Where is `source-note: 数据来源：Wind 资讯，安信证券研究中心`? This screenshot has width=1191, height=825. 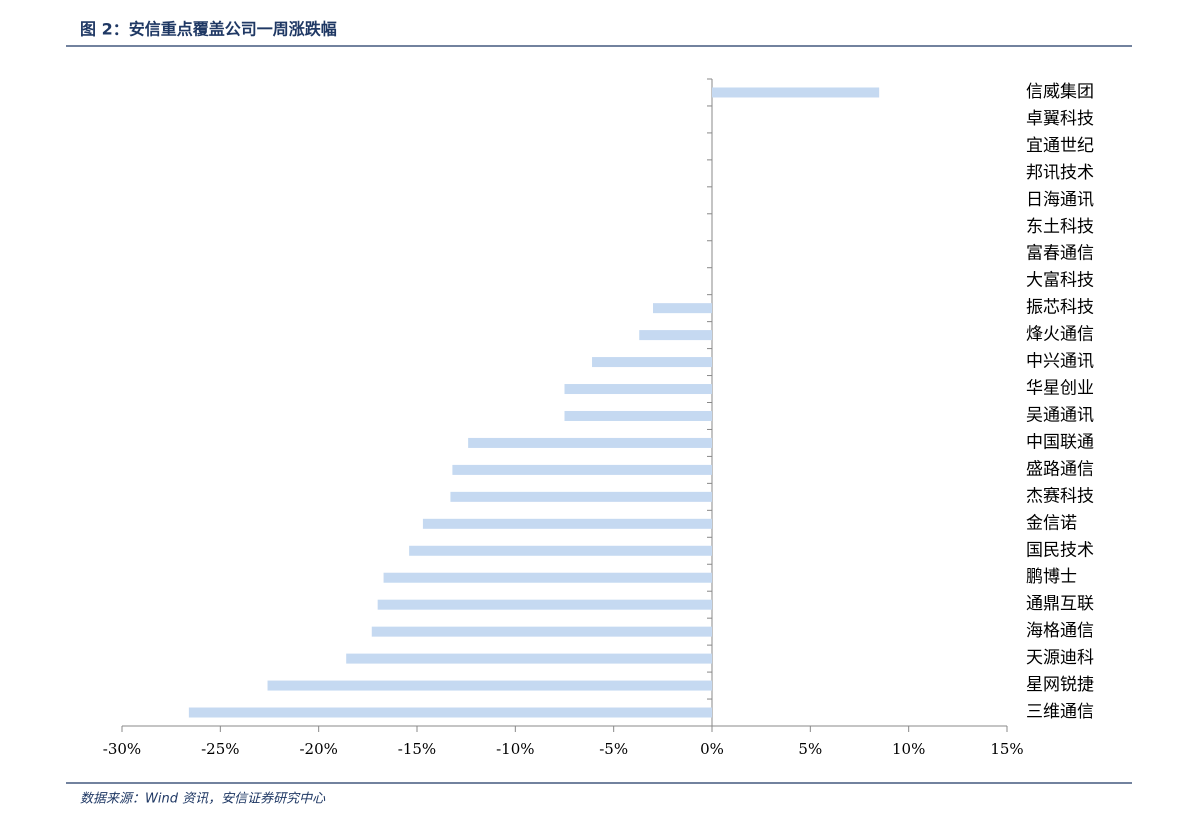
source-note: 数据来源：Wind 资讯，安信证券研究中心 is located at coordinates (203, 799).